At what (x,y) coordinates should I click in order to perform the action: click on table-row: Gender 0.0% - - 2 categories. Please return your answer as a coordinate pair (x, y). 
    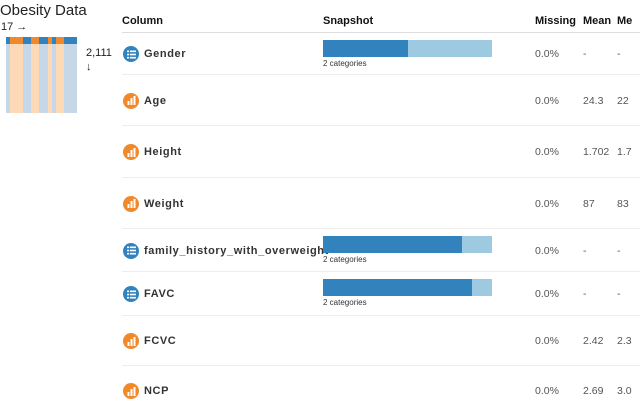
    Looking at the image, I should click on (381, 54).